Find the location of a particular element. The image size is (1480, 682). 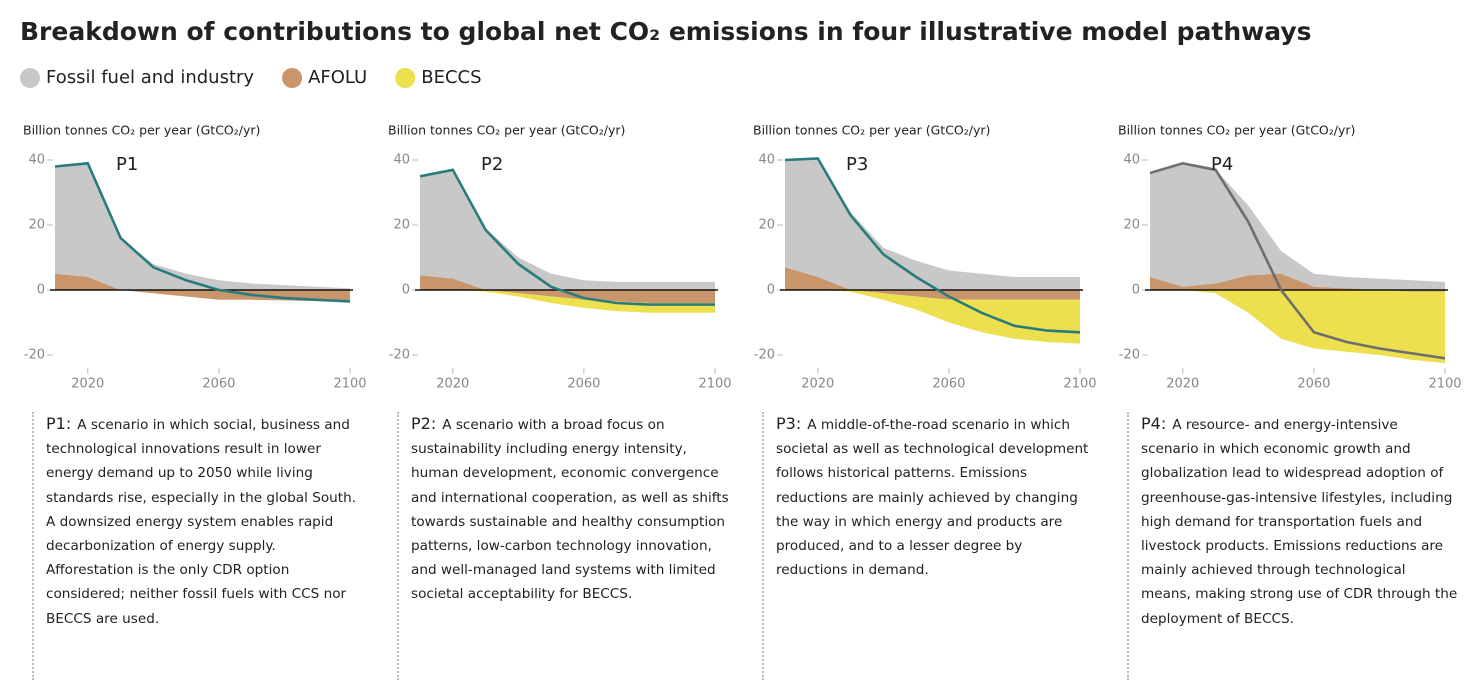

panel-label: P2 is located at coordinates (492, 164).